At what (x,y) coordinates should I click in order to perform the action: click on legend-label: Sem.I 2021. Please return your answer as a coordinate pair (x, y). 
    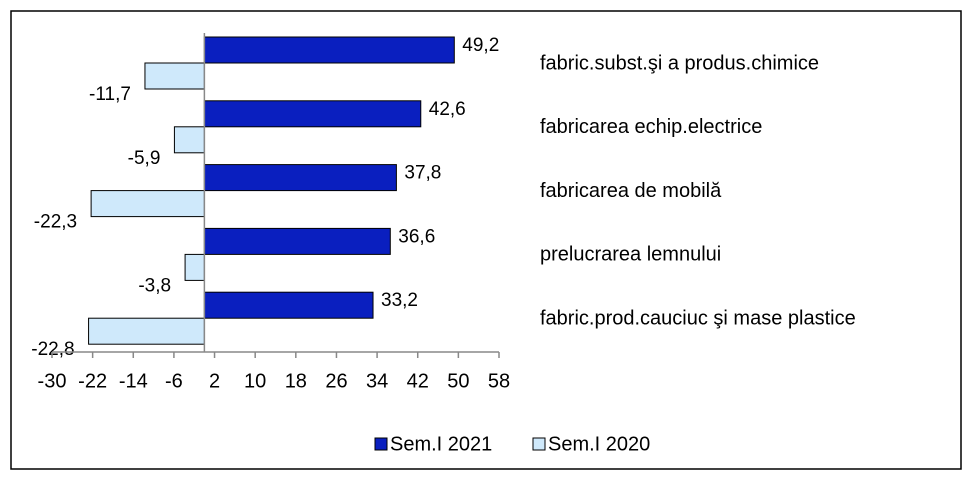
    Looking at the image, I should click on (441, 444).